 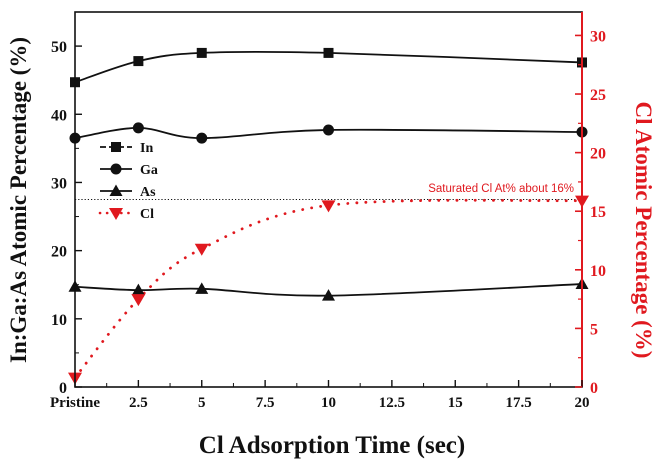 What do you see at coordinates (128, 181) in the screenshot?
I see `legend: In Ga As Cl` at bounding box center [128, 181].